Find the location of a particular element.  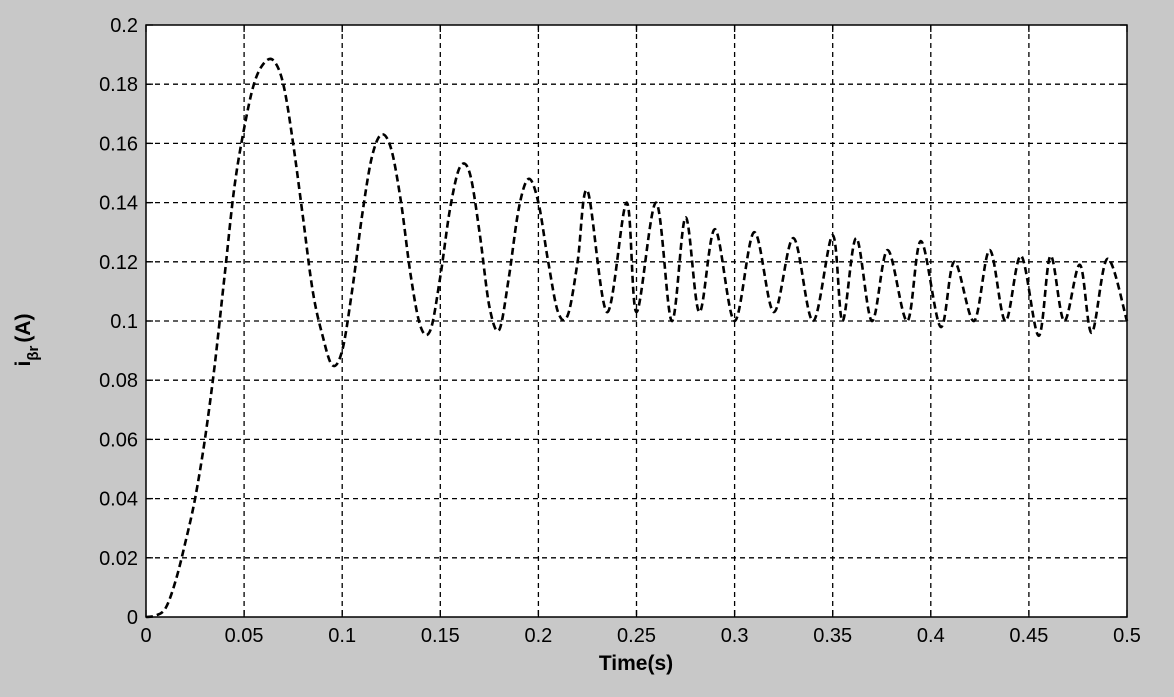

x-tick-label: 0.1 is located at coordinates (342, 636).